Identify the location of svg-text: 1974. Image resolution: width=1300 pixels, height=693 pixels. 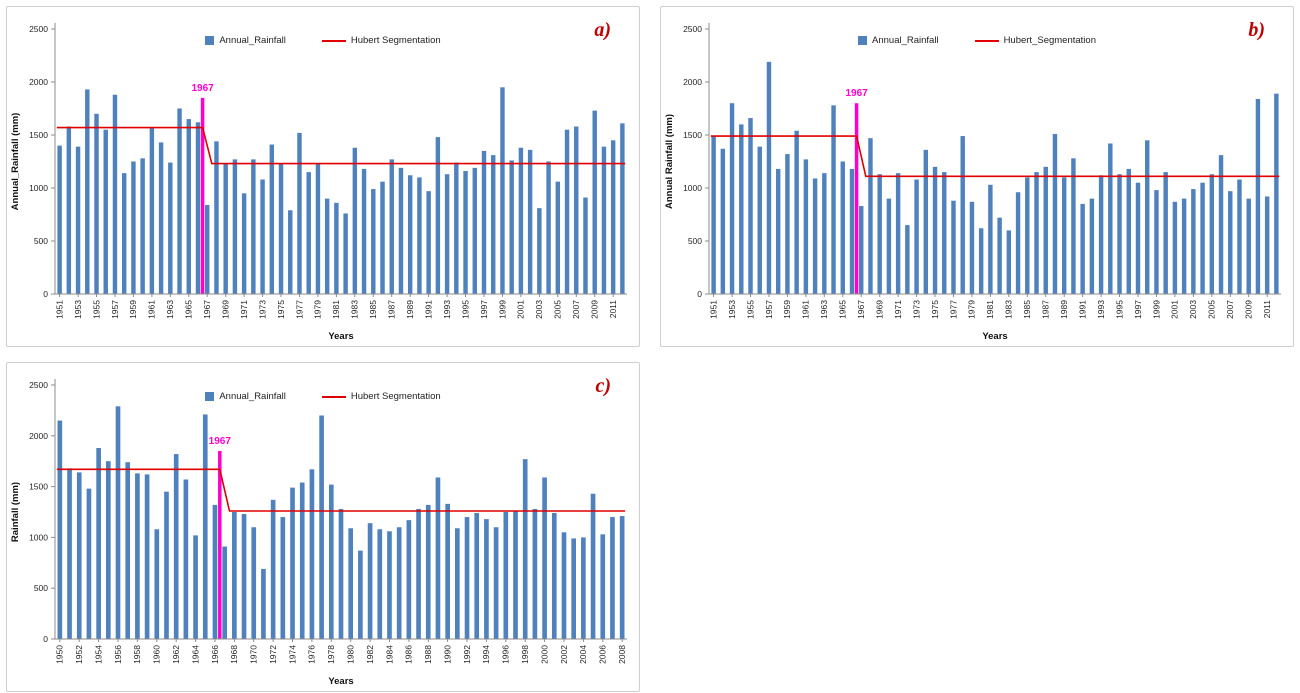
(292, 654).